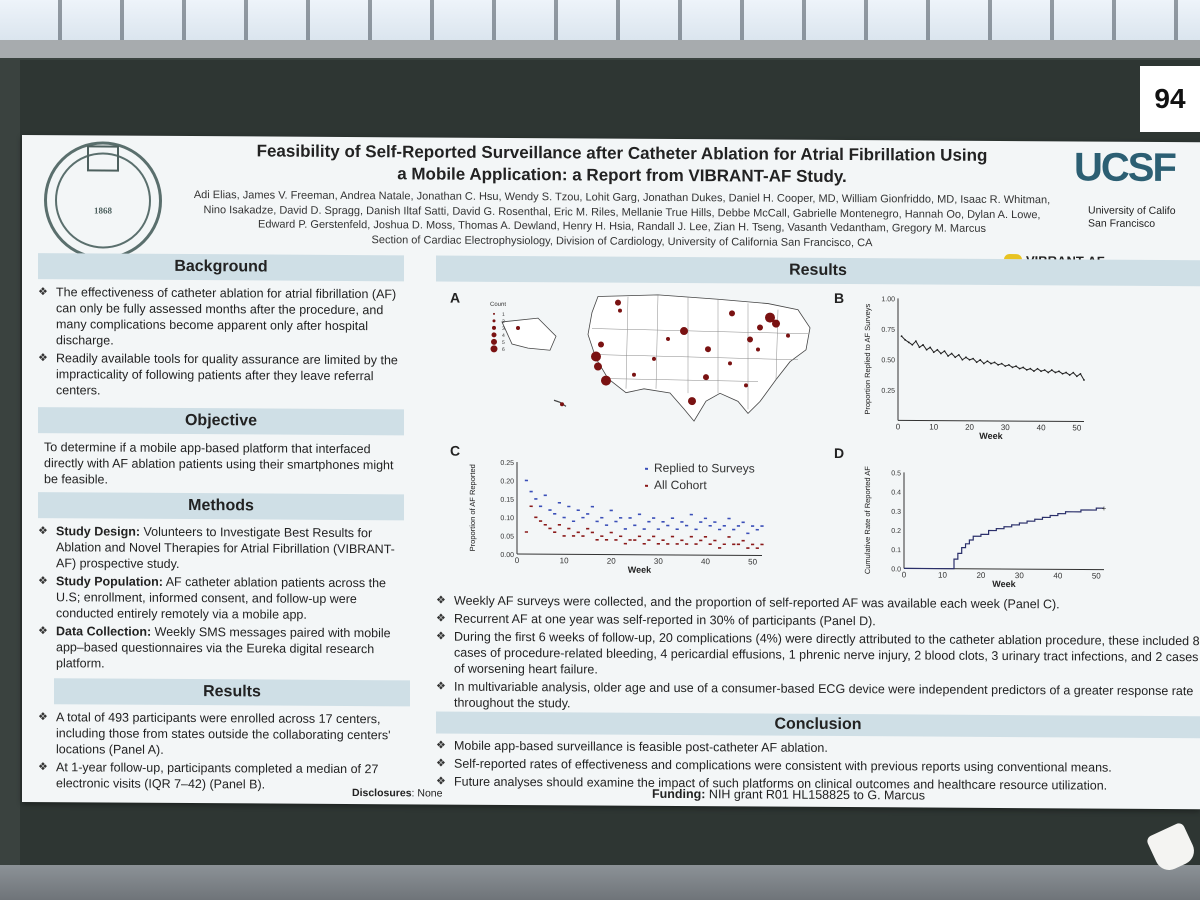 This screenshot has height=900, width=1200. I want to click on y-tick-label: 0.00, so click(507, 555).